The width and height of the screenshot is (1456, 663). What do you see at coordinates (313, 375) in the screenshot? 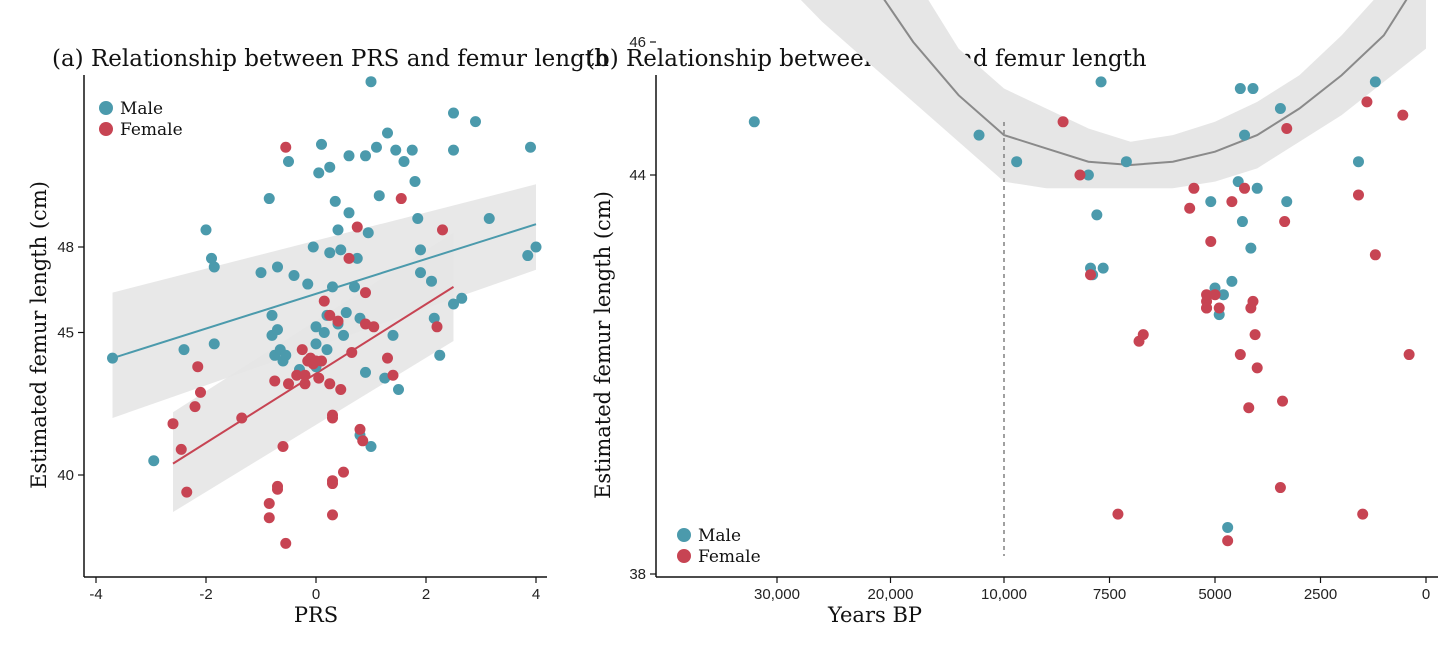
I see `panel-a-fit-line-female` at bounding box center [313, 375].